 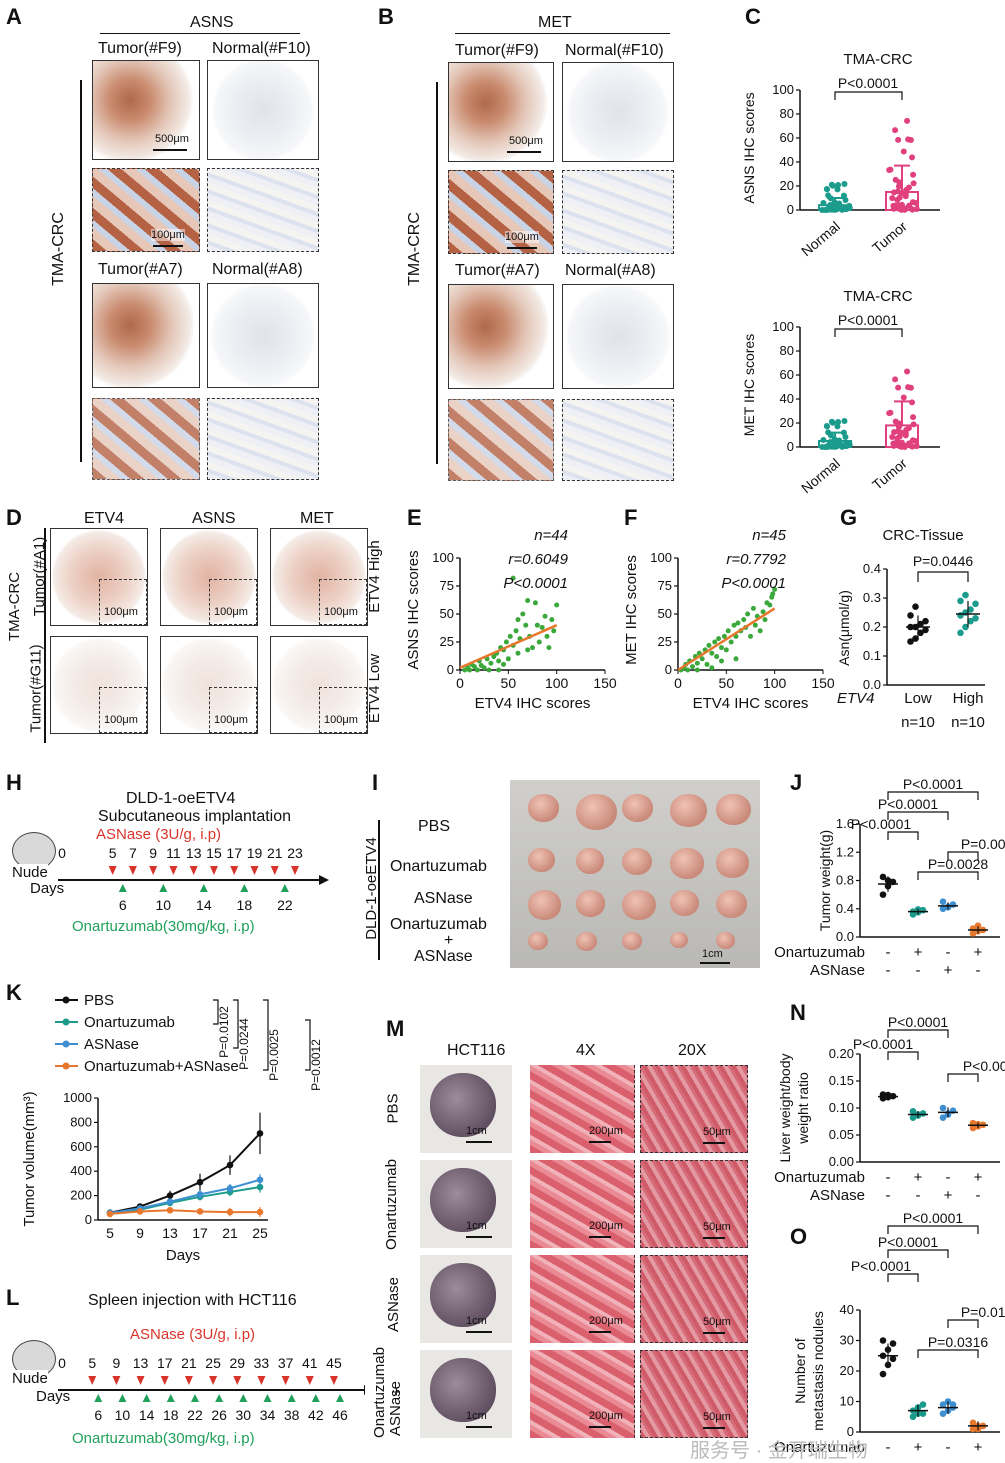 I want to click on panel-a-n1: Normal(#F10), so click(x=261, y=48).